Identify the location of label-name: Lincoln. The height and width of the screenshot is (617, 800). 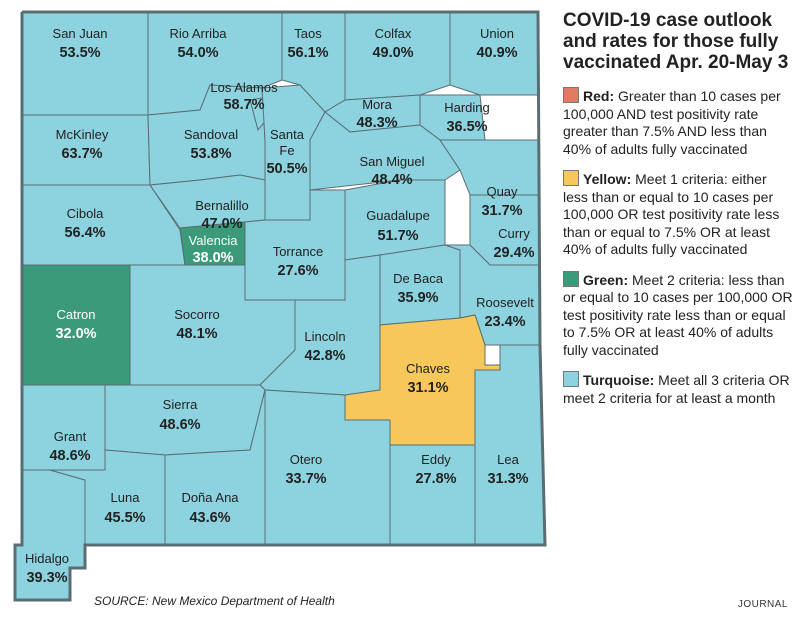
(324, 336).